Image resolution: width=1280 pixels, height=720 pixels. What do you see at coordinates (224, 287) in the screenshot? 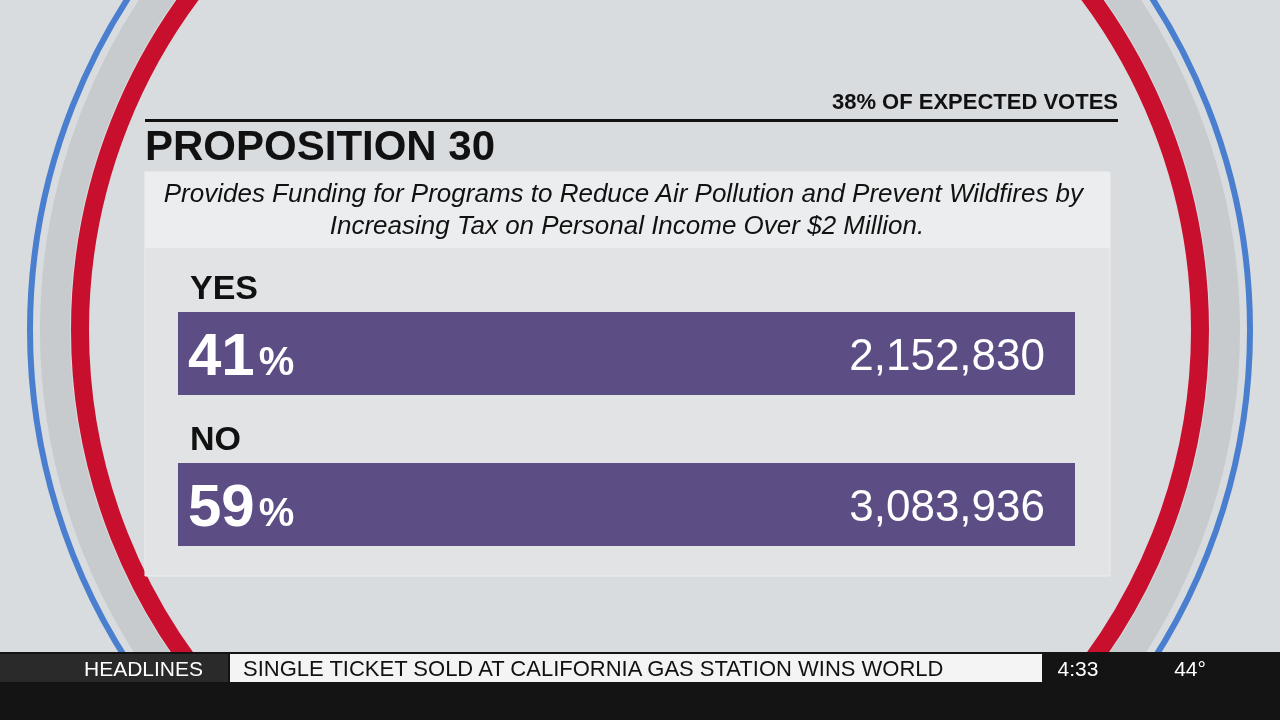
I see `category-label: YES` at bounding box center [224, 287].